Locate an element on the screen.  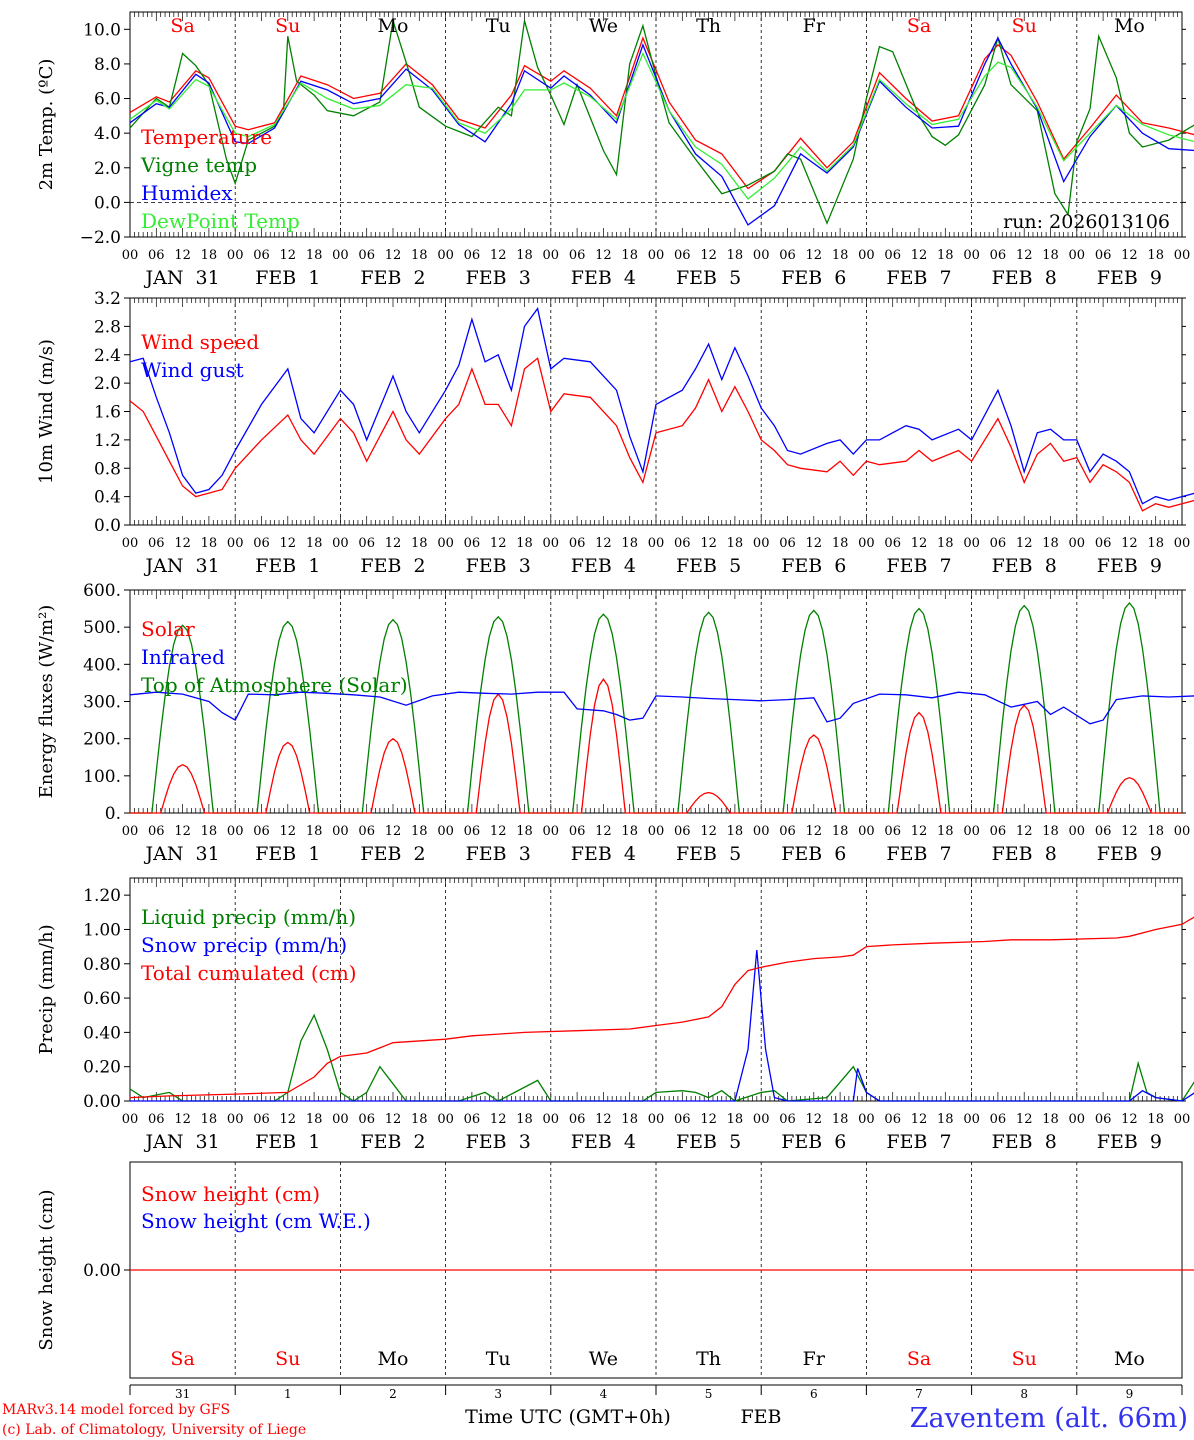
date-label: JAN 31 is located at coordinates (181, 566).